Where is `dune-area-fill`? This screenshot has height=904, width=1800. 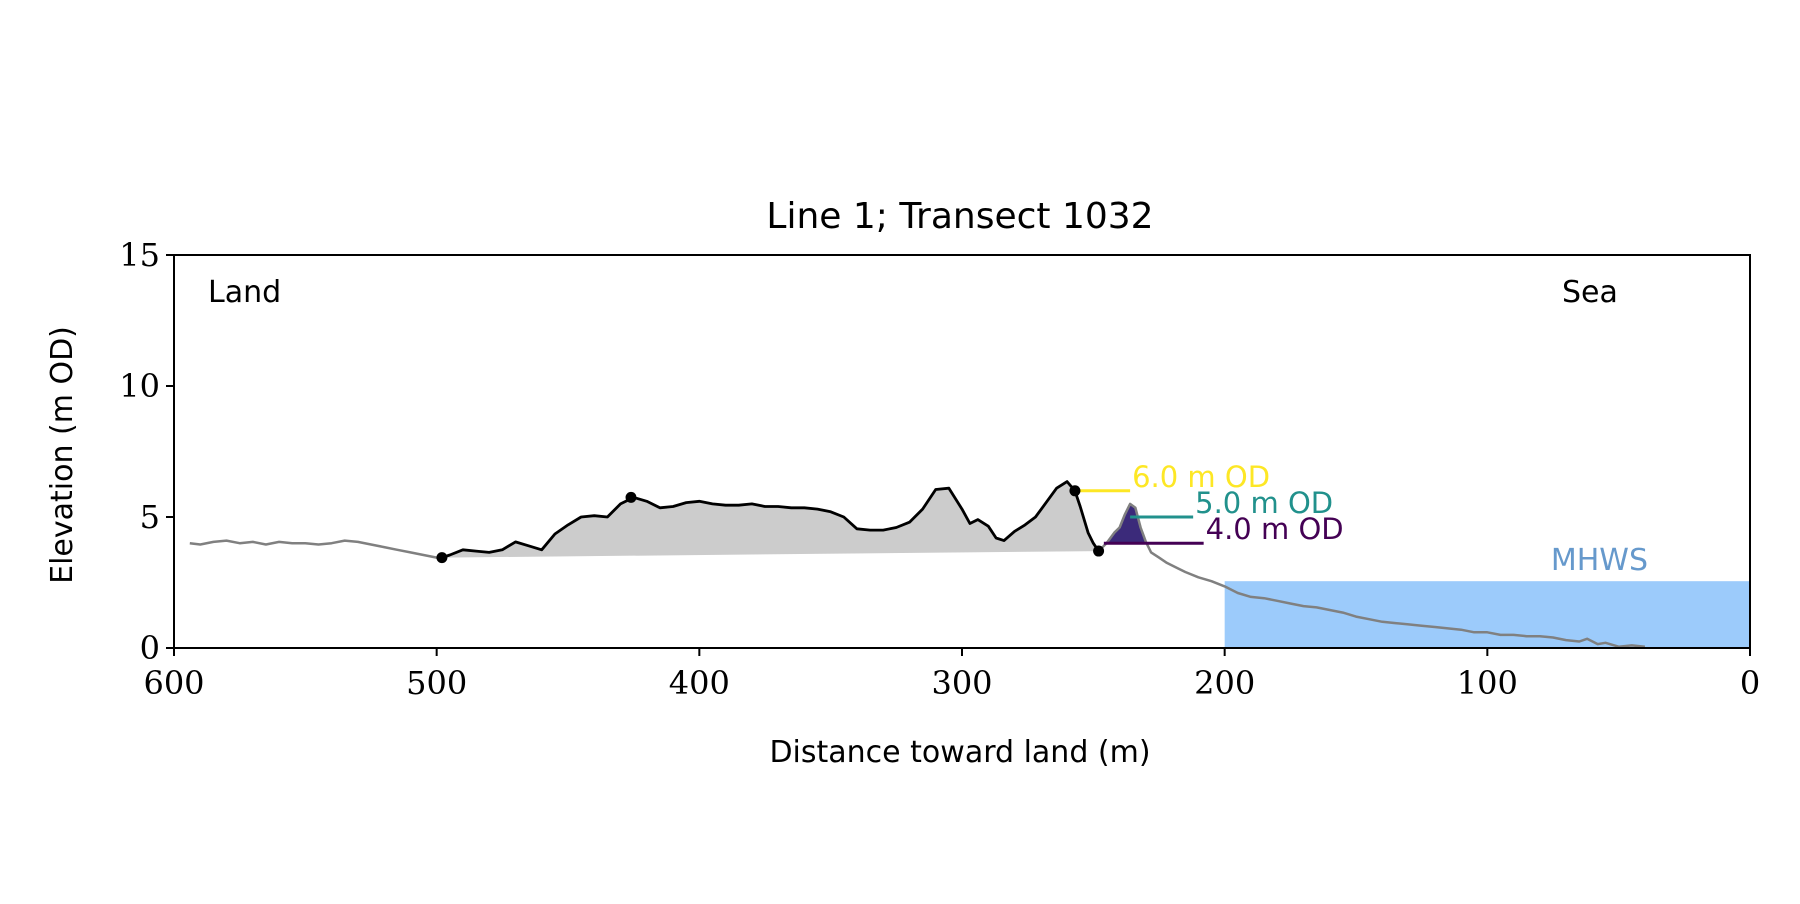
dune-area-fill is located at coordinates (770, 519).